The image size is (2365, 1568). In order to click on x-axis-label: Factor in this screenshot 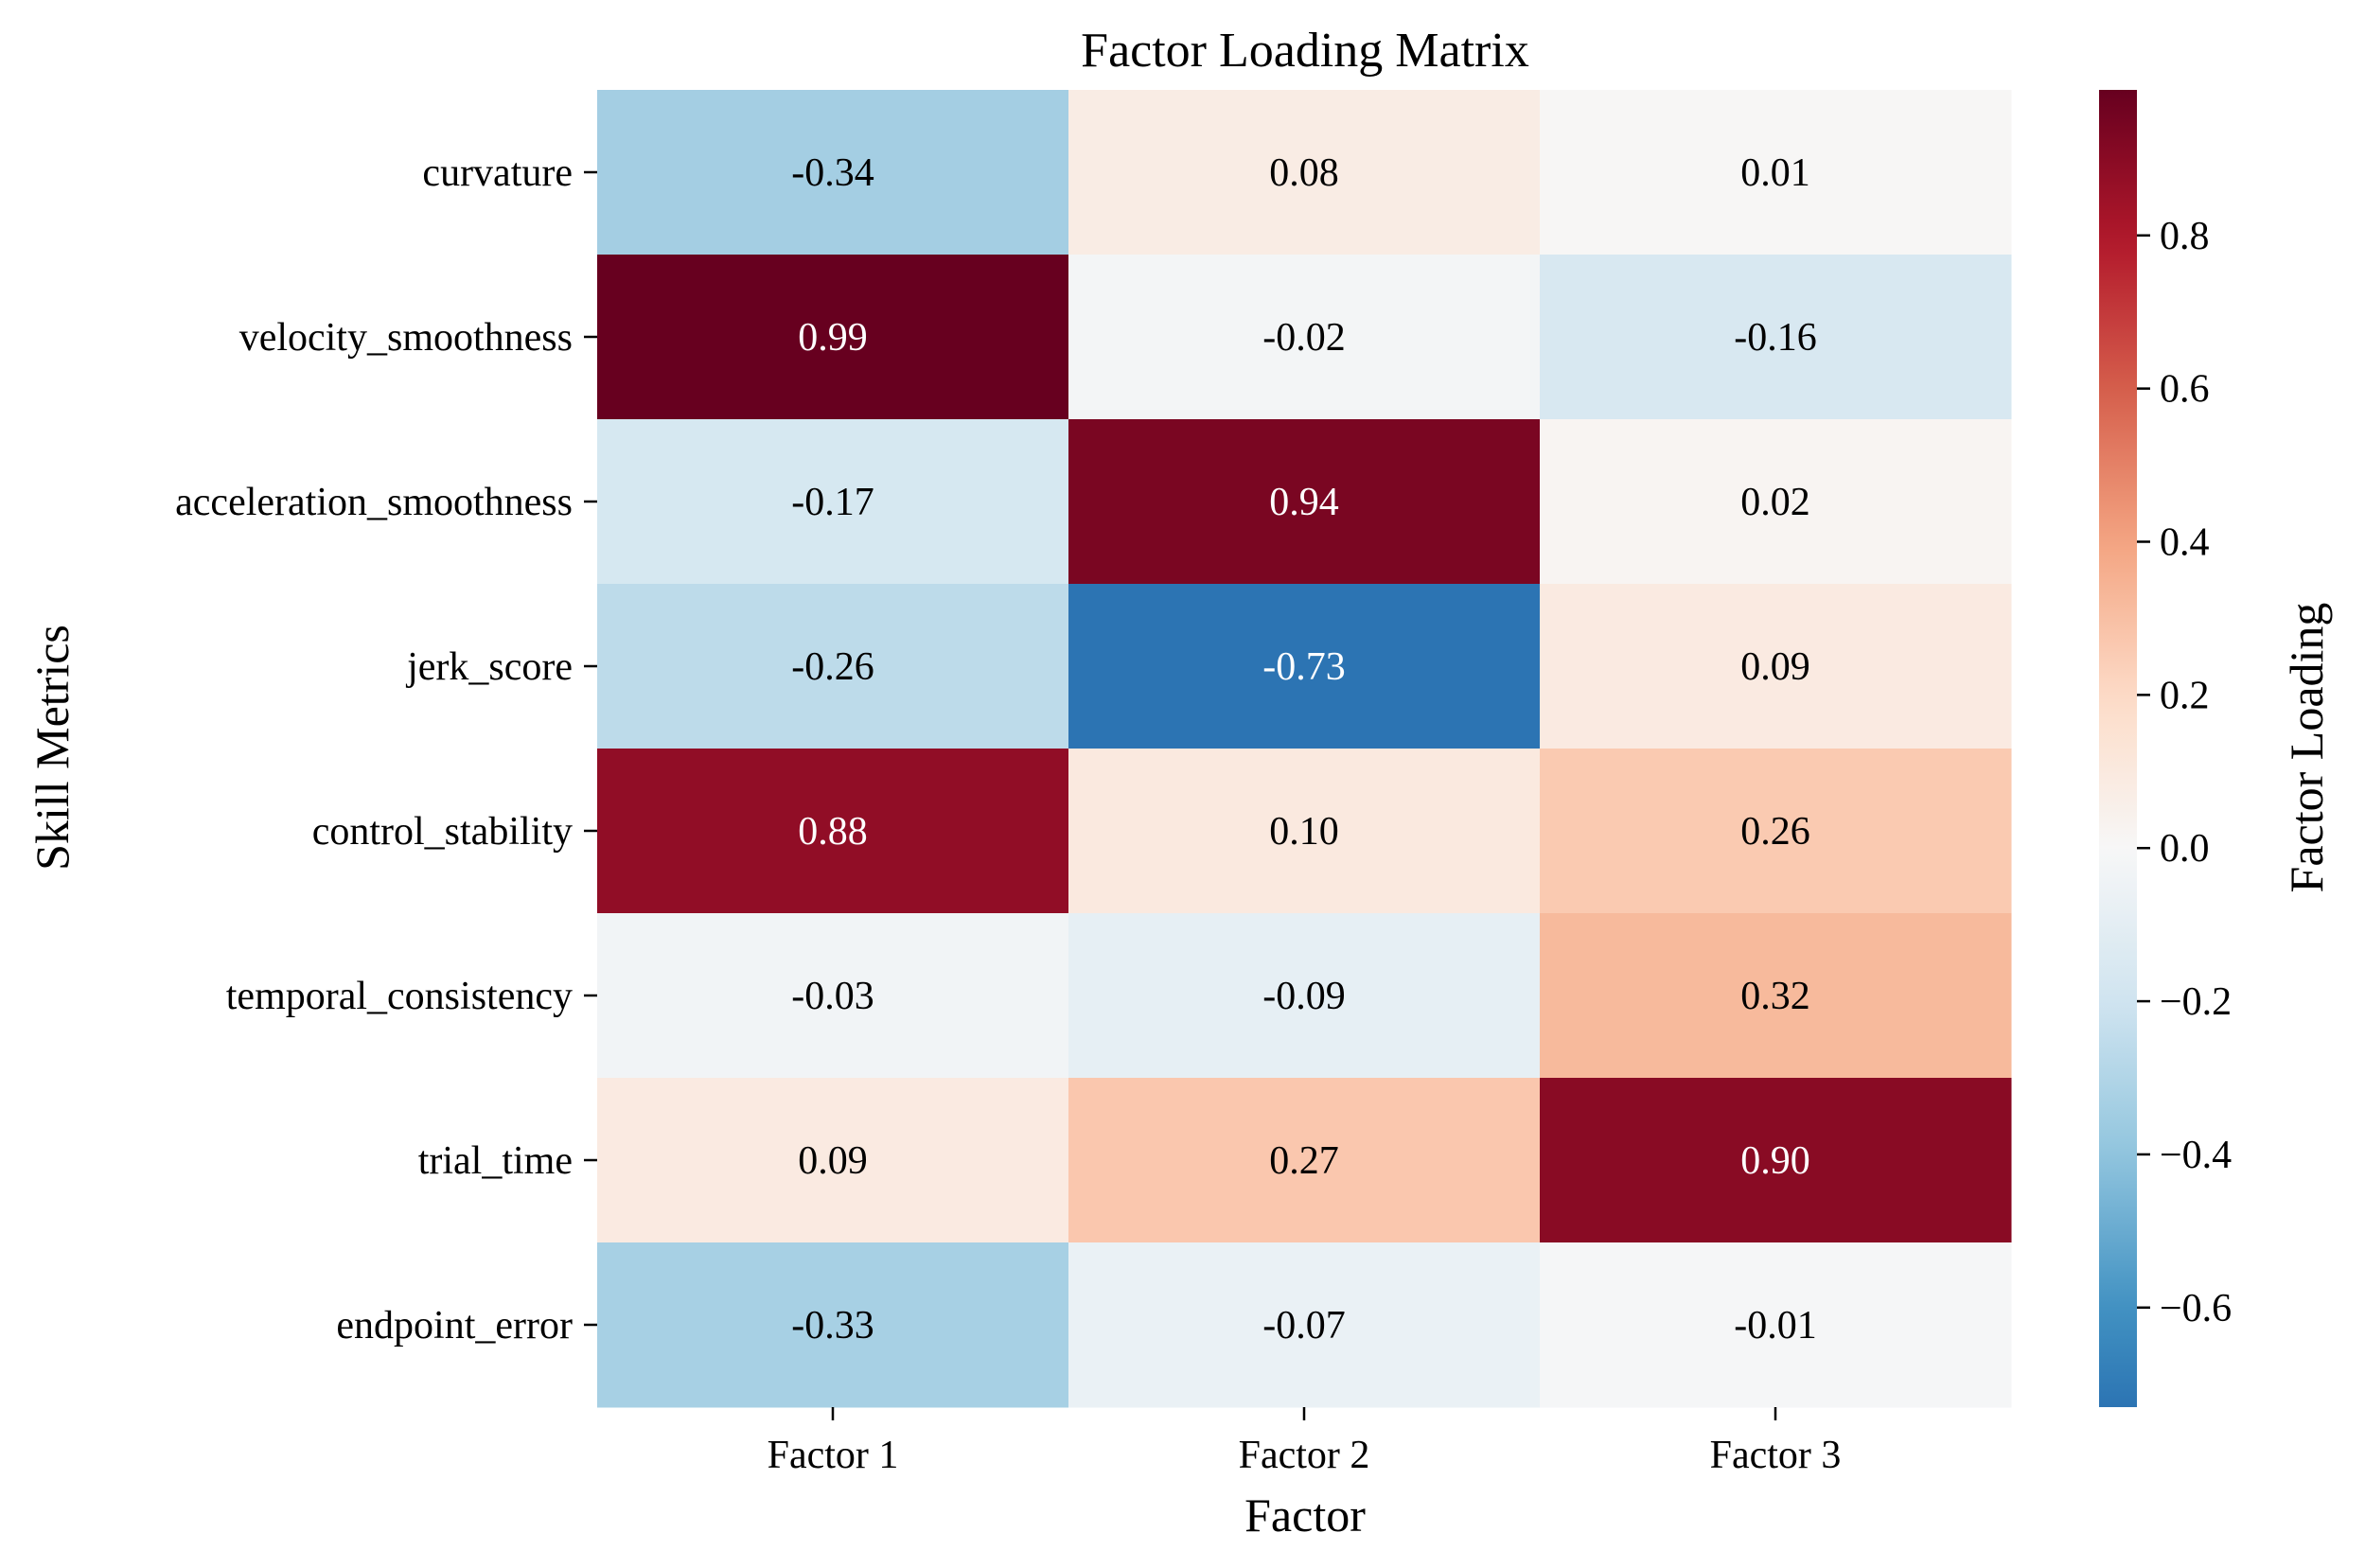, I will do `click(1305, 1515)`.